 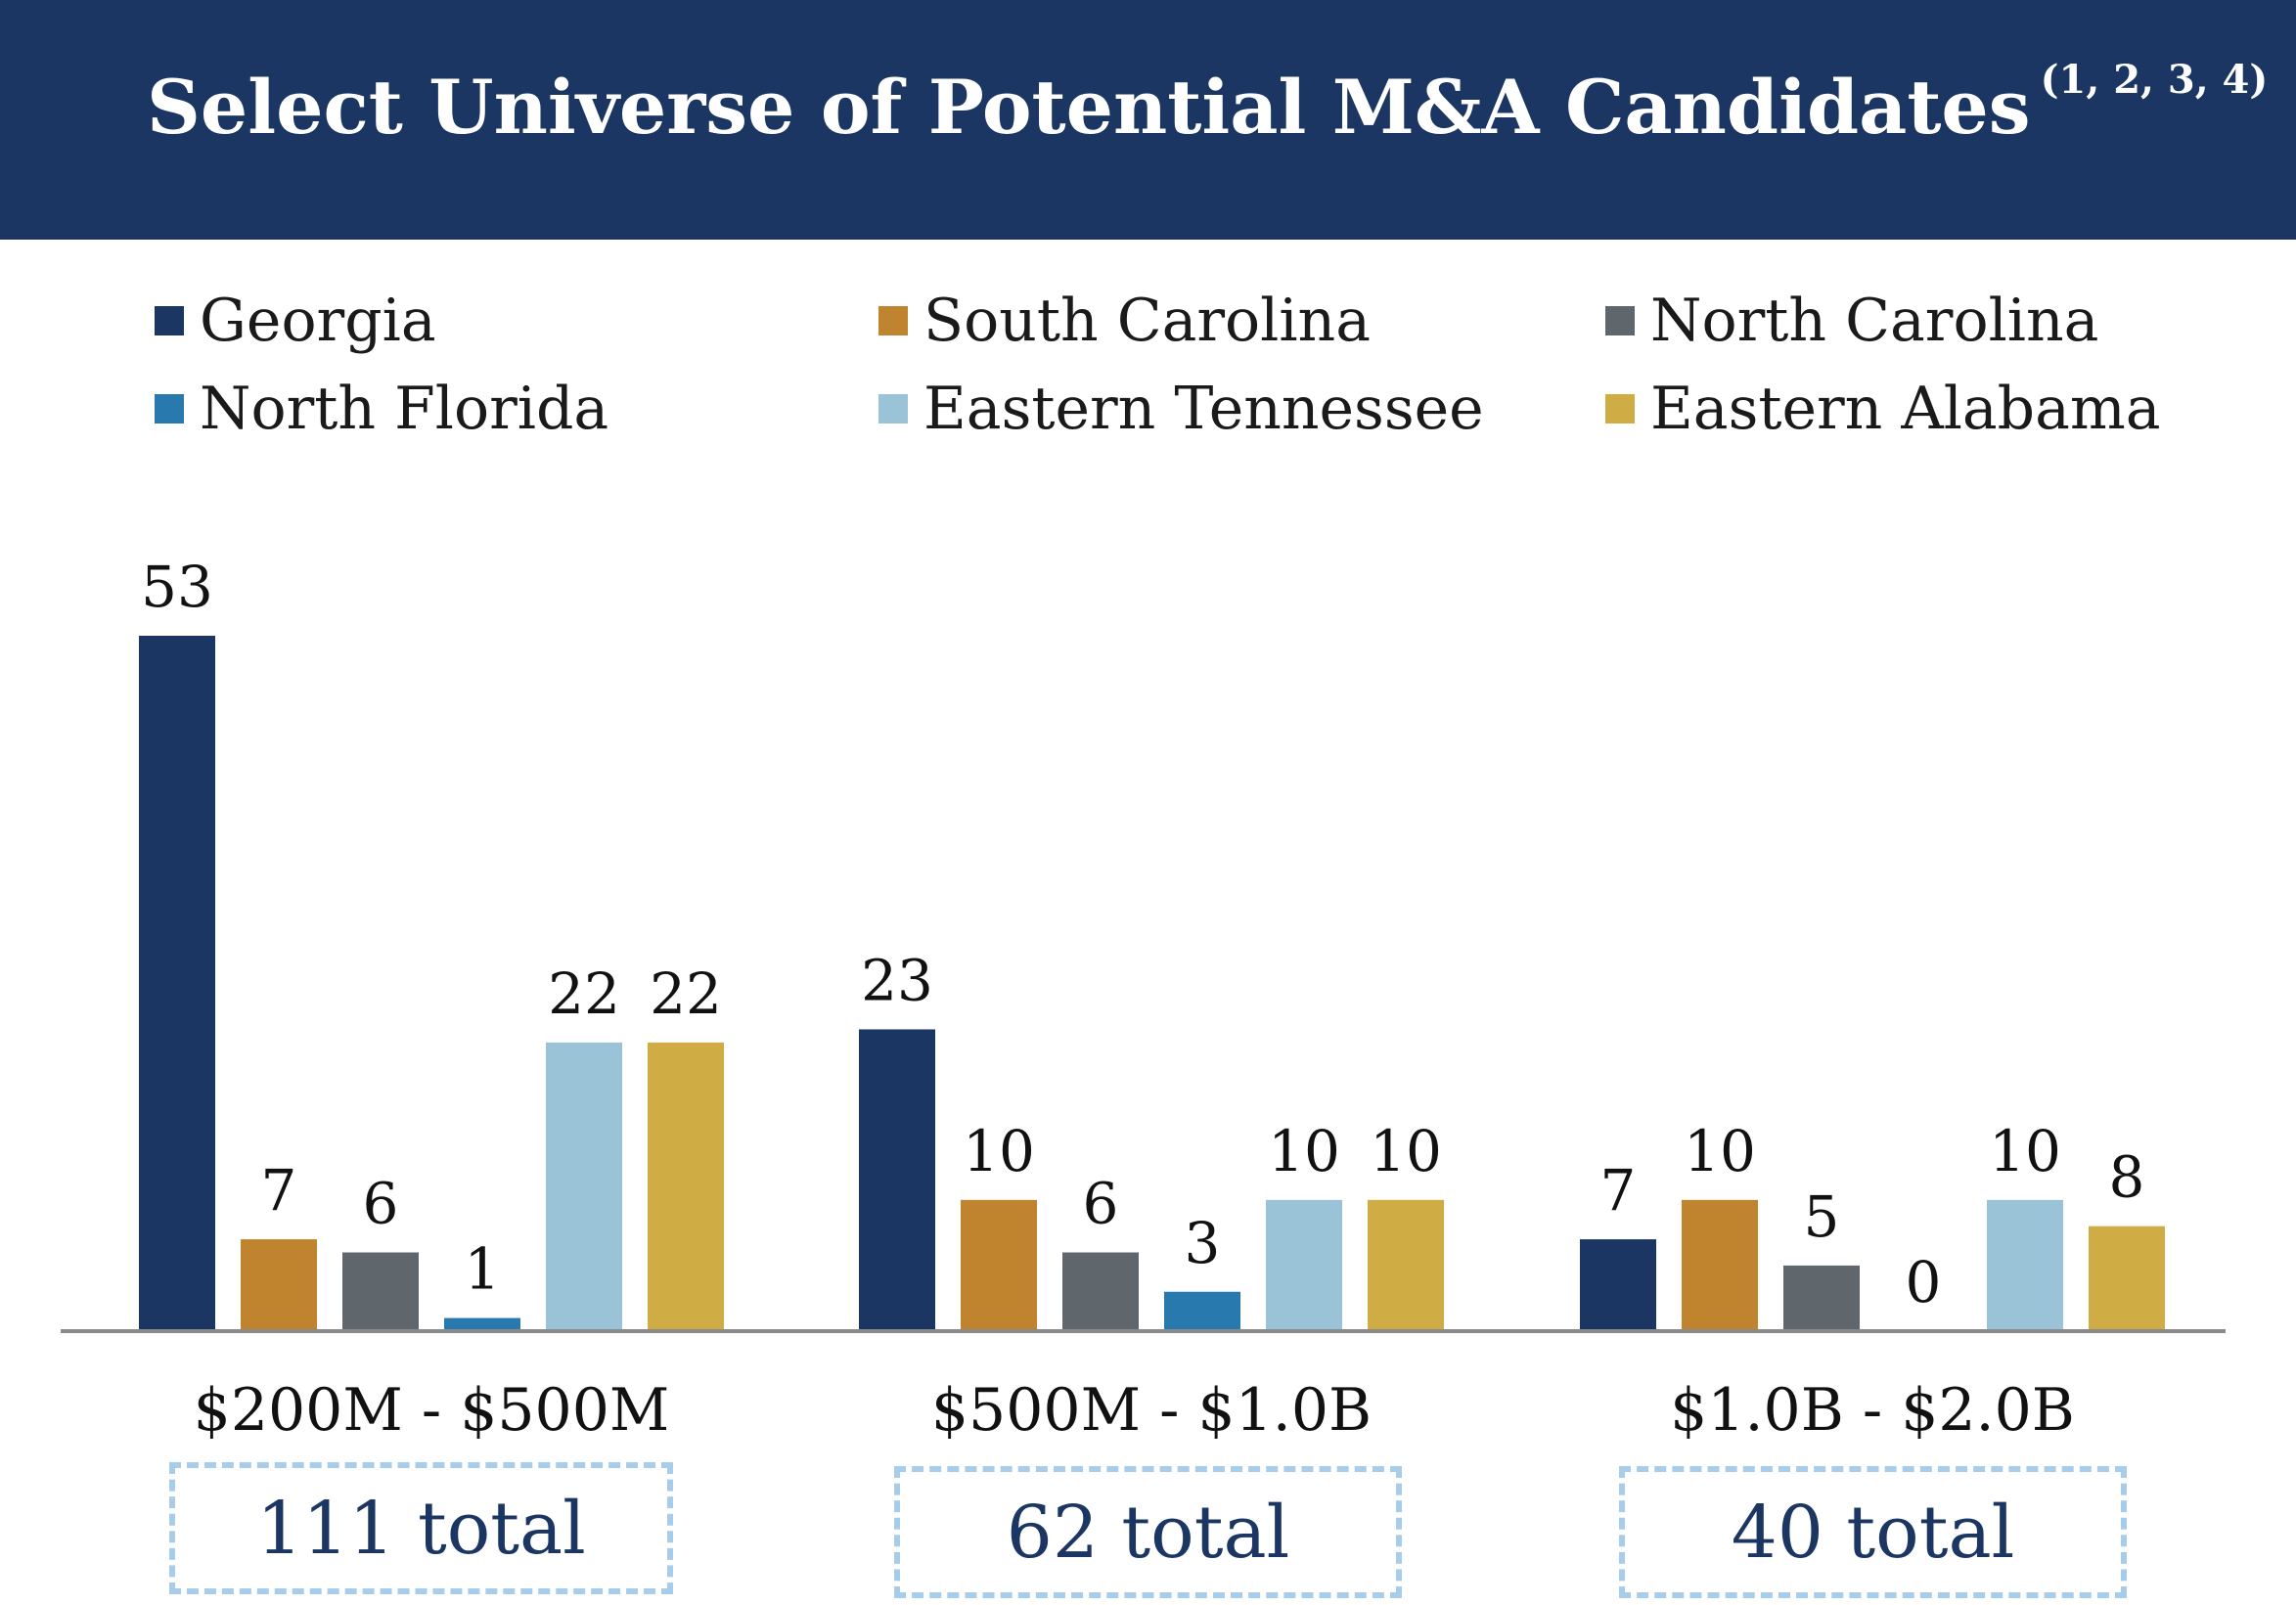 What do you see at coordinates (1304, 1151) in the screenshot?
I see `value-label-eastern-tennessee-500m-1-0b: 10` at bounding box center [1304, 1151].